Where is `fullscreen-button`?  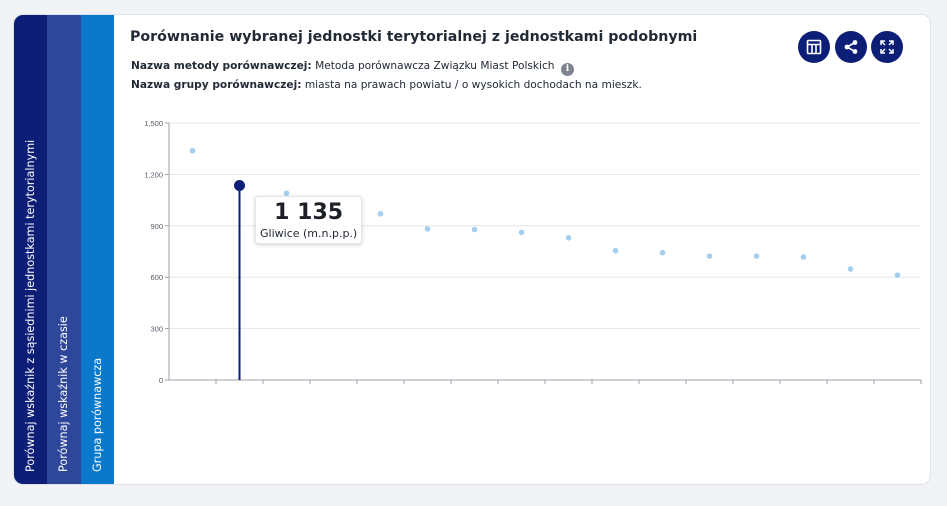
fullscreen-button is located at coordinates (887, 47).